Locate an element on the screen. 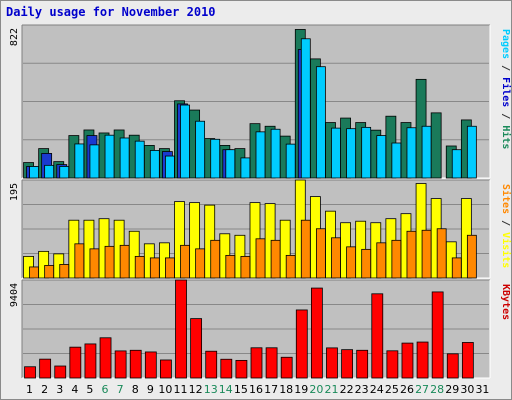 This screenshot has height=400, width=512. legend-entry: KBytes is located at coordinates (505, 302).